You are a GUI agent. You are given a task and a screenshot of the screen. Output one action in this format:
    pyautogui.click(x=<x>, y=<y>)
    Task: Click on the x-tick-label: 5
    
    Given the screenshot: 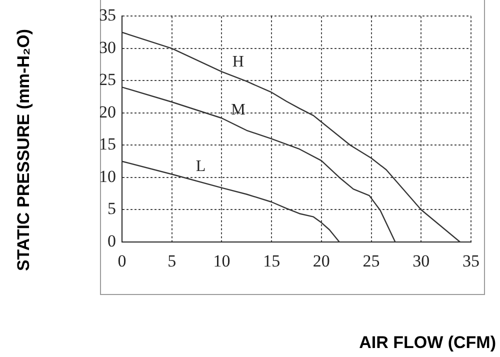 What is the action you would take?
    pyautogui.click(x=172, y=261)
    